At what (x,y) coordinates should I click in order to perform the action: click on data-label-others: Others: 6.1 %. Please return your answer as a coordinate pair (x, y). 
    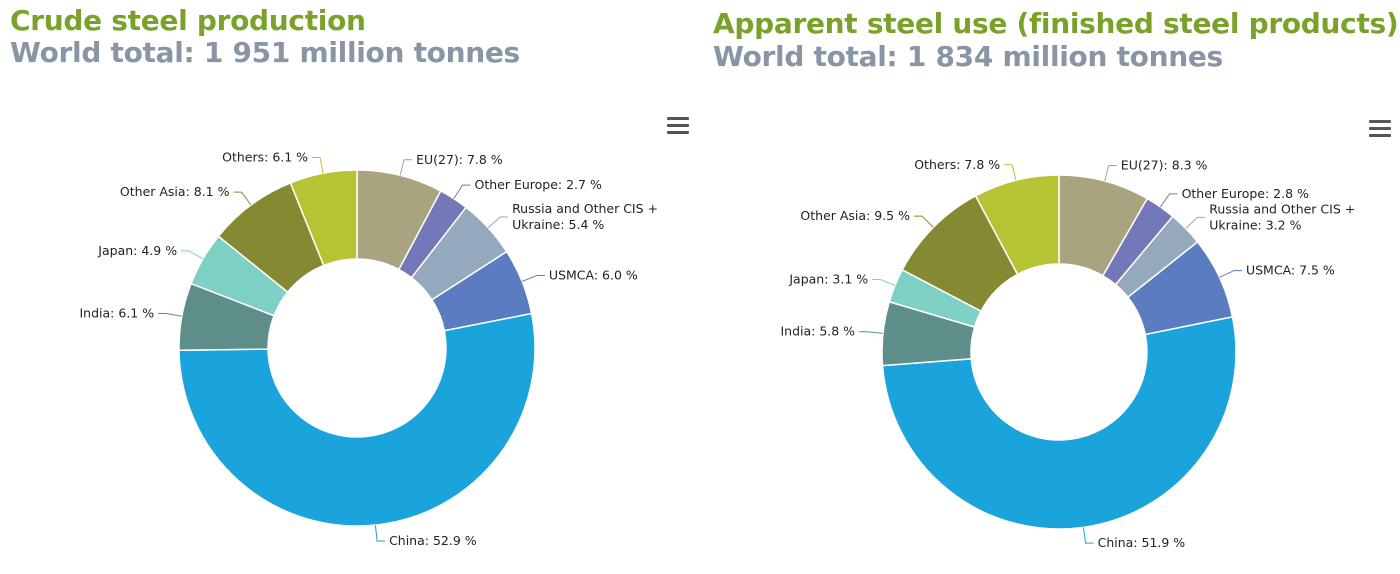
    Looking at the image, I should click on (265, 157).